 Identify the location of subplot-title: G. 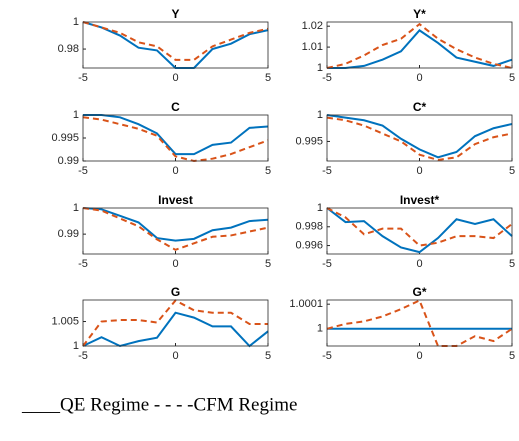
(175, 292).